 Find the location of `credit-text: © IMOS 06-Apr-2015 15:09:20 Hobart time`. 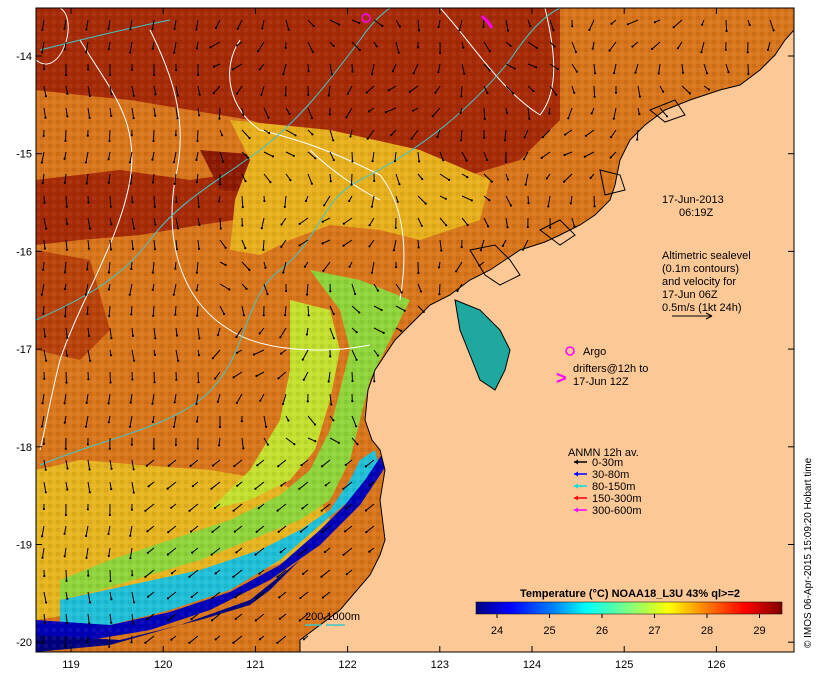

credit-text: © IMOS 06-Apr-2015 15:09:20 Hobart time is located at coordinates (808, 552).